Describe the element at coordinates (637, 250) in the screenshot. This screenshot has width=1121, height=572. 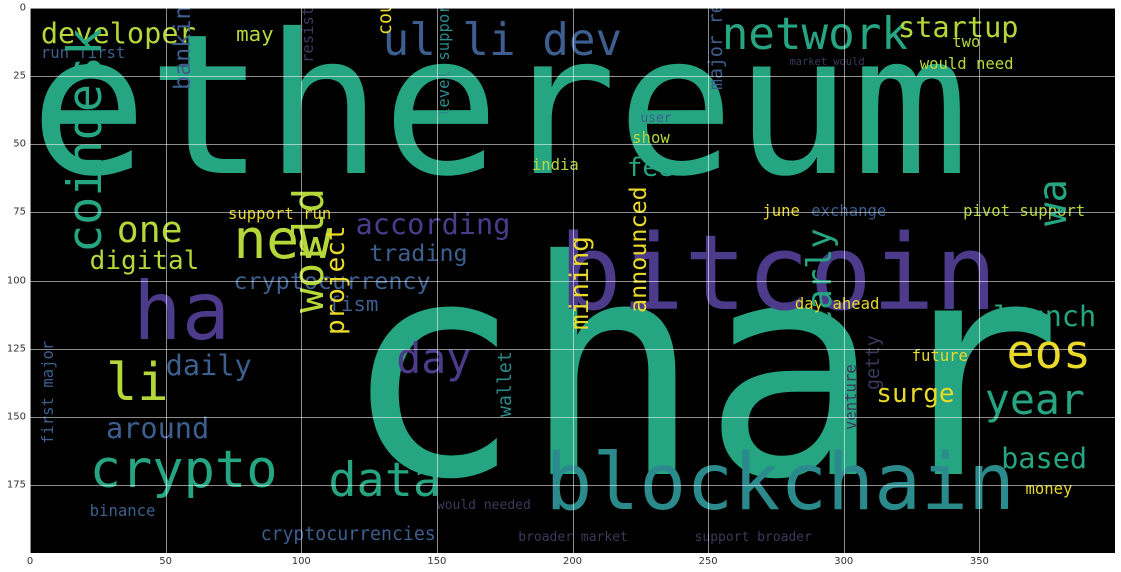
I see `word-announced: announced` at that location.